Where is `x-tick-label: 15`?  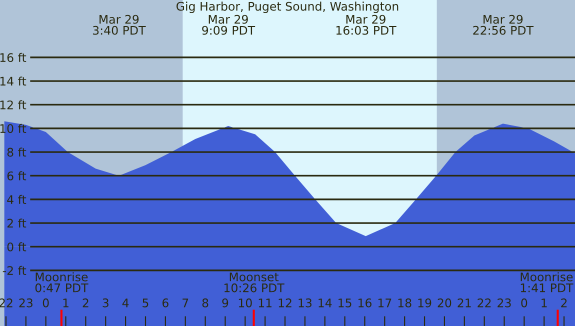
x-tick-label: 15 is located at coordinates (345, 303).